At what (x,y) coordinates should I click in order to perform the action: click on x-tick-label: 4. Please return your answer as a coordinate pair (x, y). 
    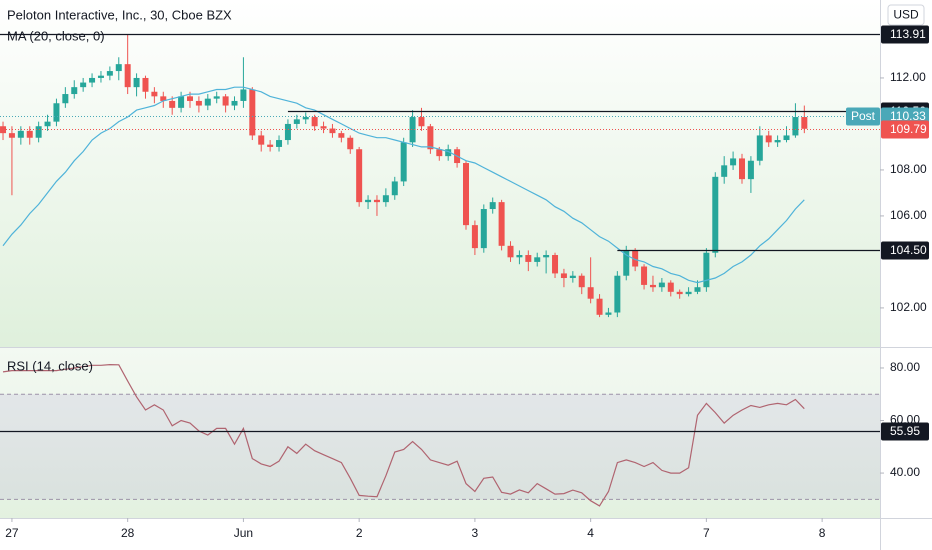
    Looking at the image, I should click on (590, 533).